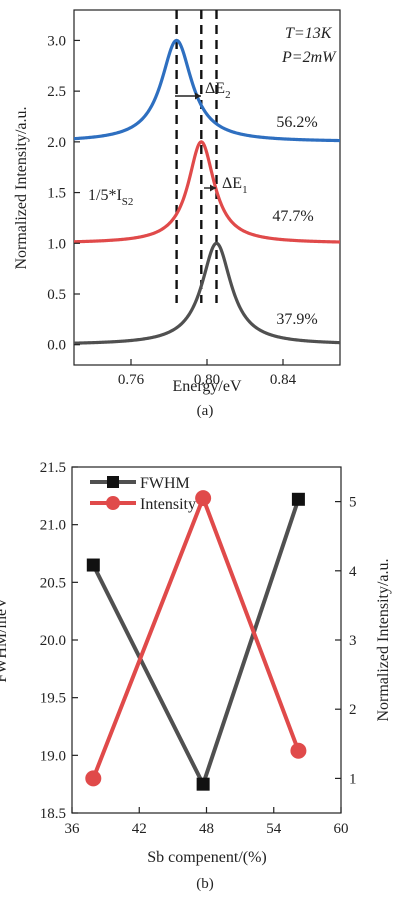 The image size is (396, 897). What do you see at coordinates (113, 482) in the screenshot?
I see `legend-marker-fwhm` at bounding box center [113, 482].